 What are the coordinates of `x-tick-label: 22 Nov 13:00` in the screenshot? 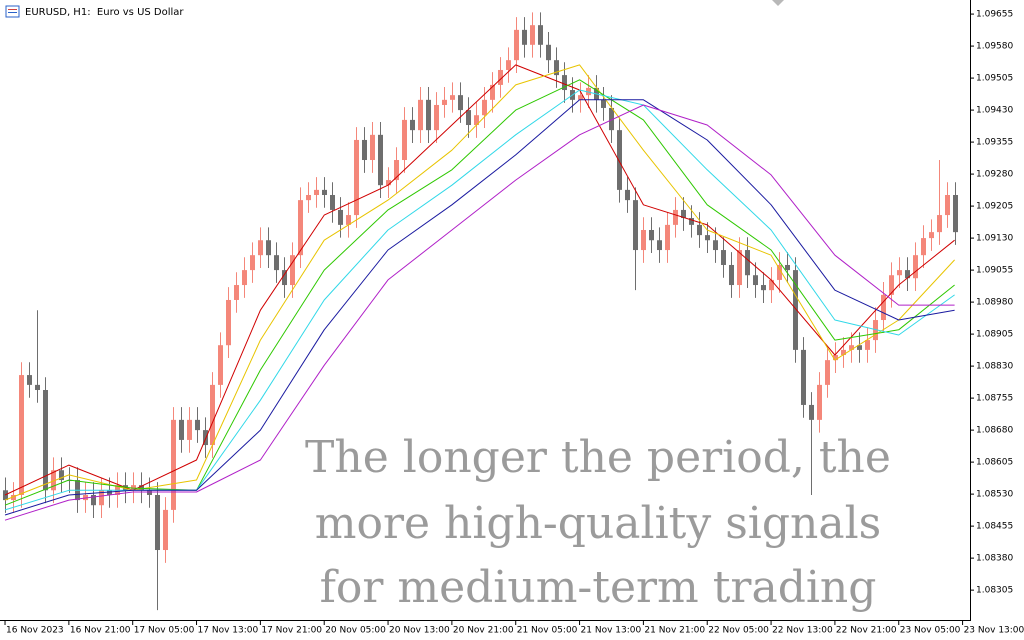 It's located at (802, 631).